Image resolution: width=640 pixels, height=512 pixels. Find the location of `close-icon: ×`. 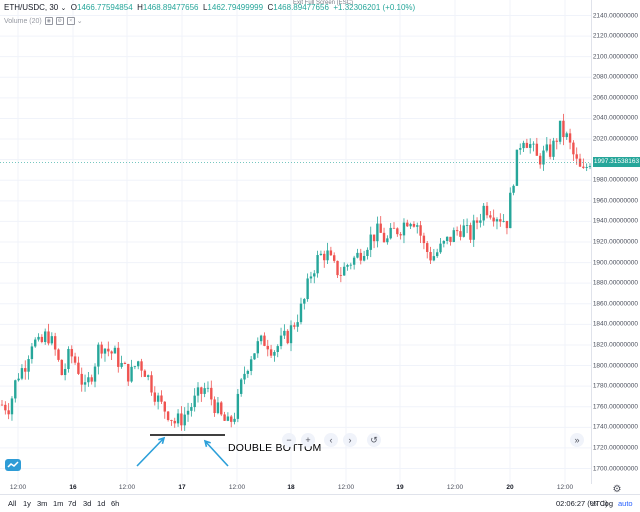

close-icon: × is located at coordinates (70, 21).